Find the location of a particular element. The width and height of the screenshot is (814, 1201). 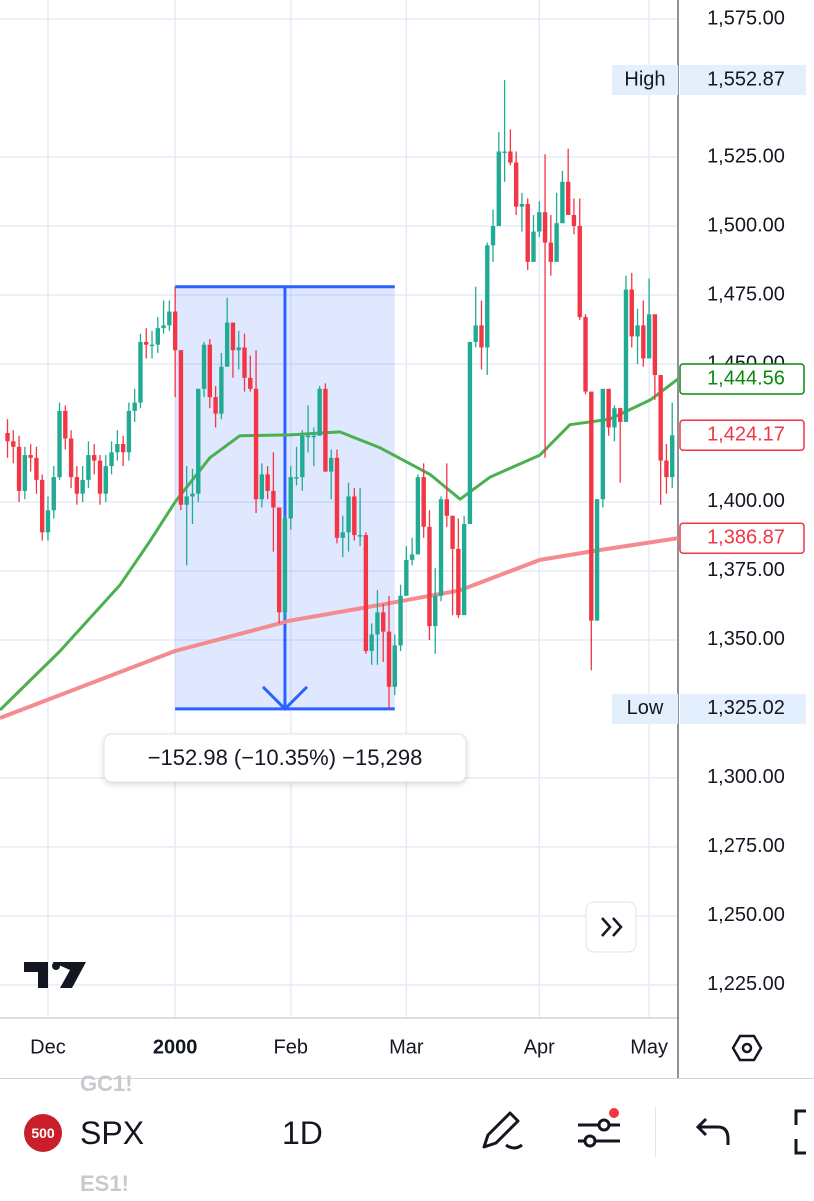

y-tick-label: 1,250.00 is located at coordinates (746, 915).